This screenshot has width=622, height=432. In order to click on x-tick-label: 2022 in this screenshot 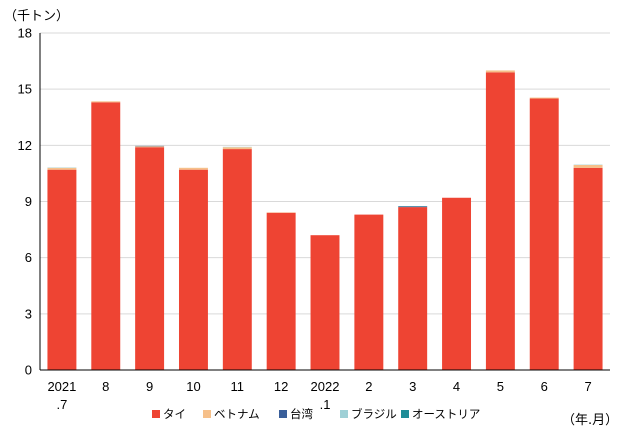, I will do `click(325, 386)`.